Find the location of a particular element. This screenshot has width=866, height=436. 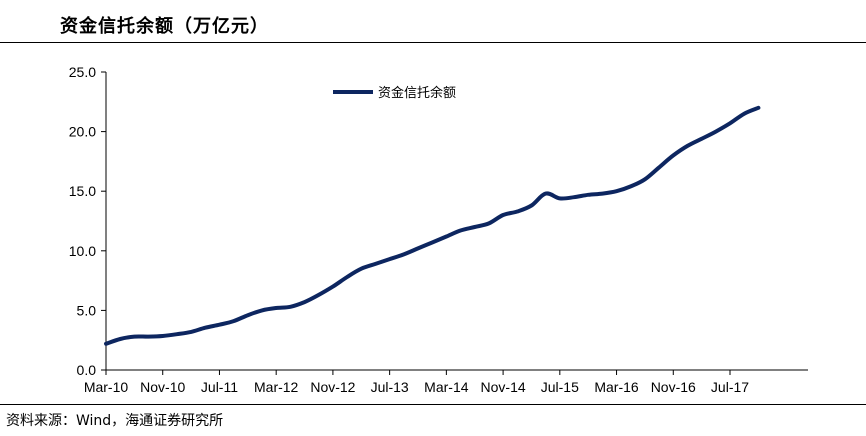

x-tick-label: Mar-12 is located at coordinates (276, 387).